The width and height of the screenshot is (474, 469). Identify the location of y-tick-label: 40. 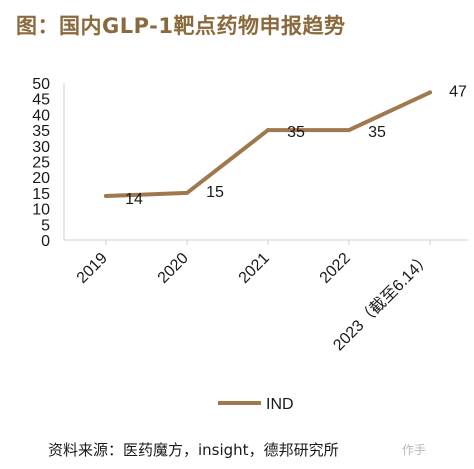
(41, 115).